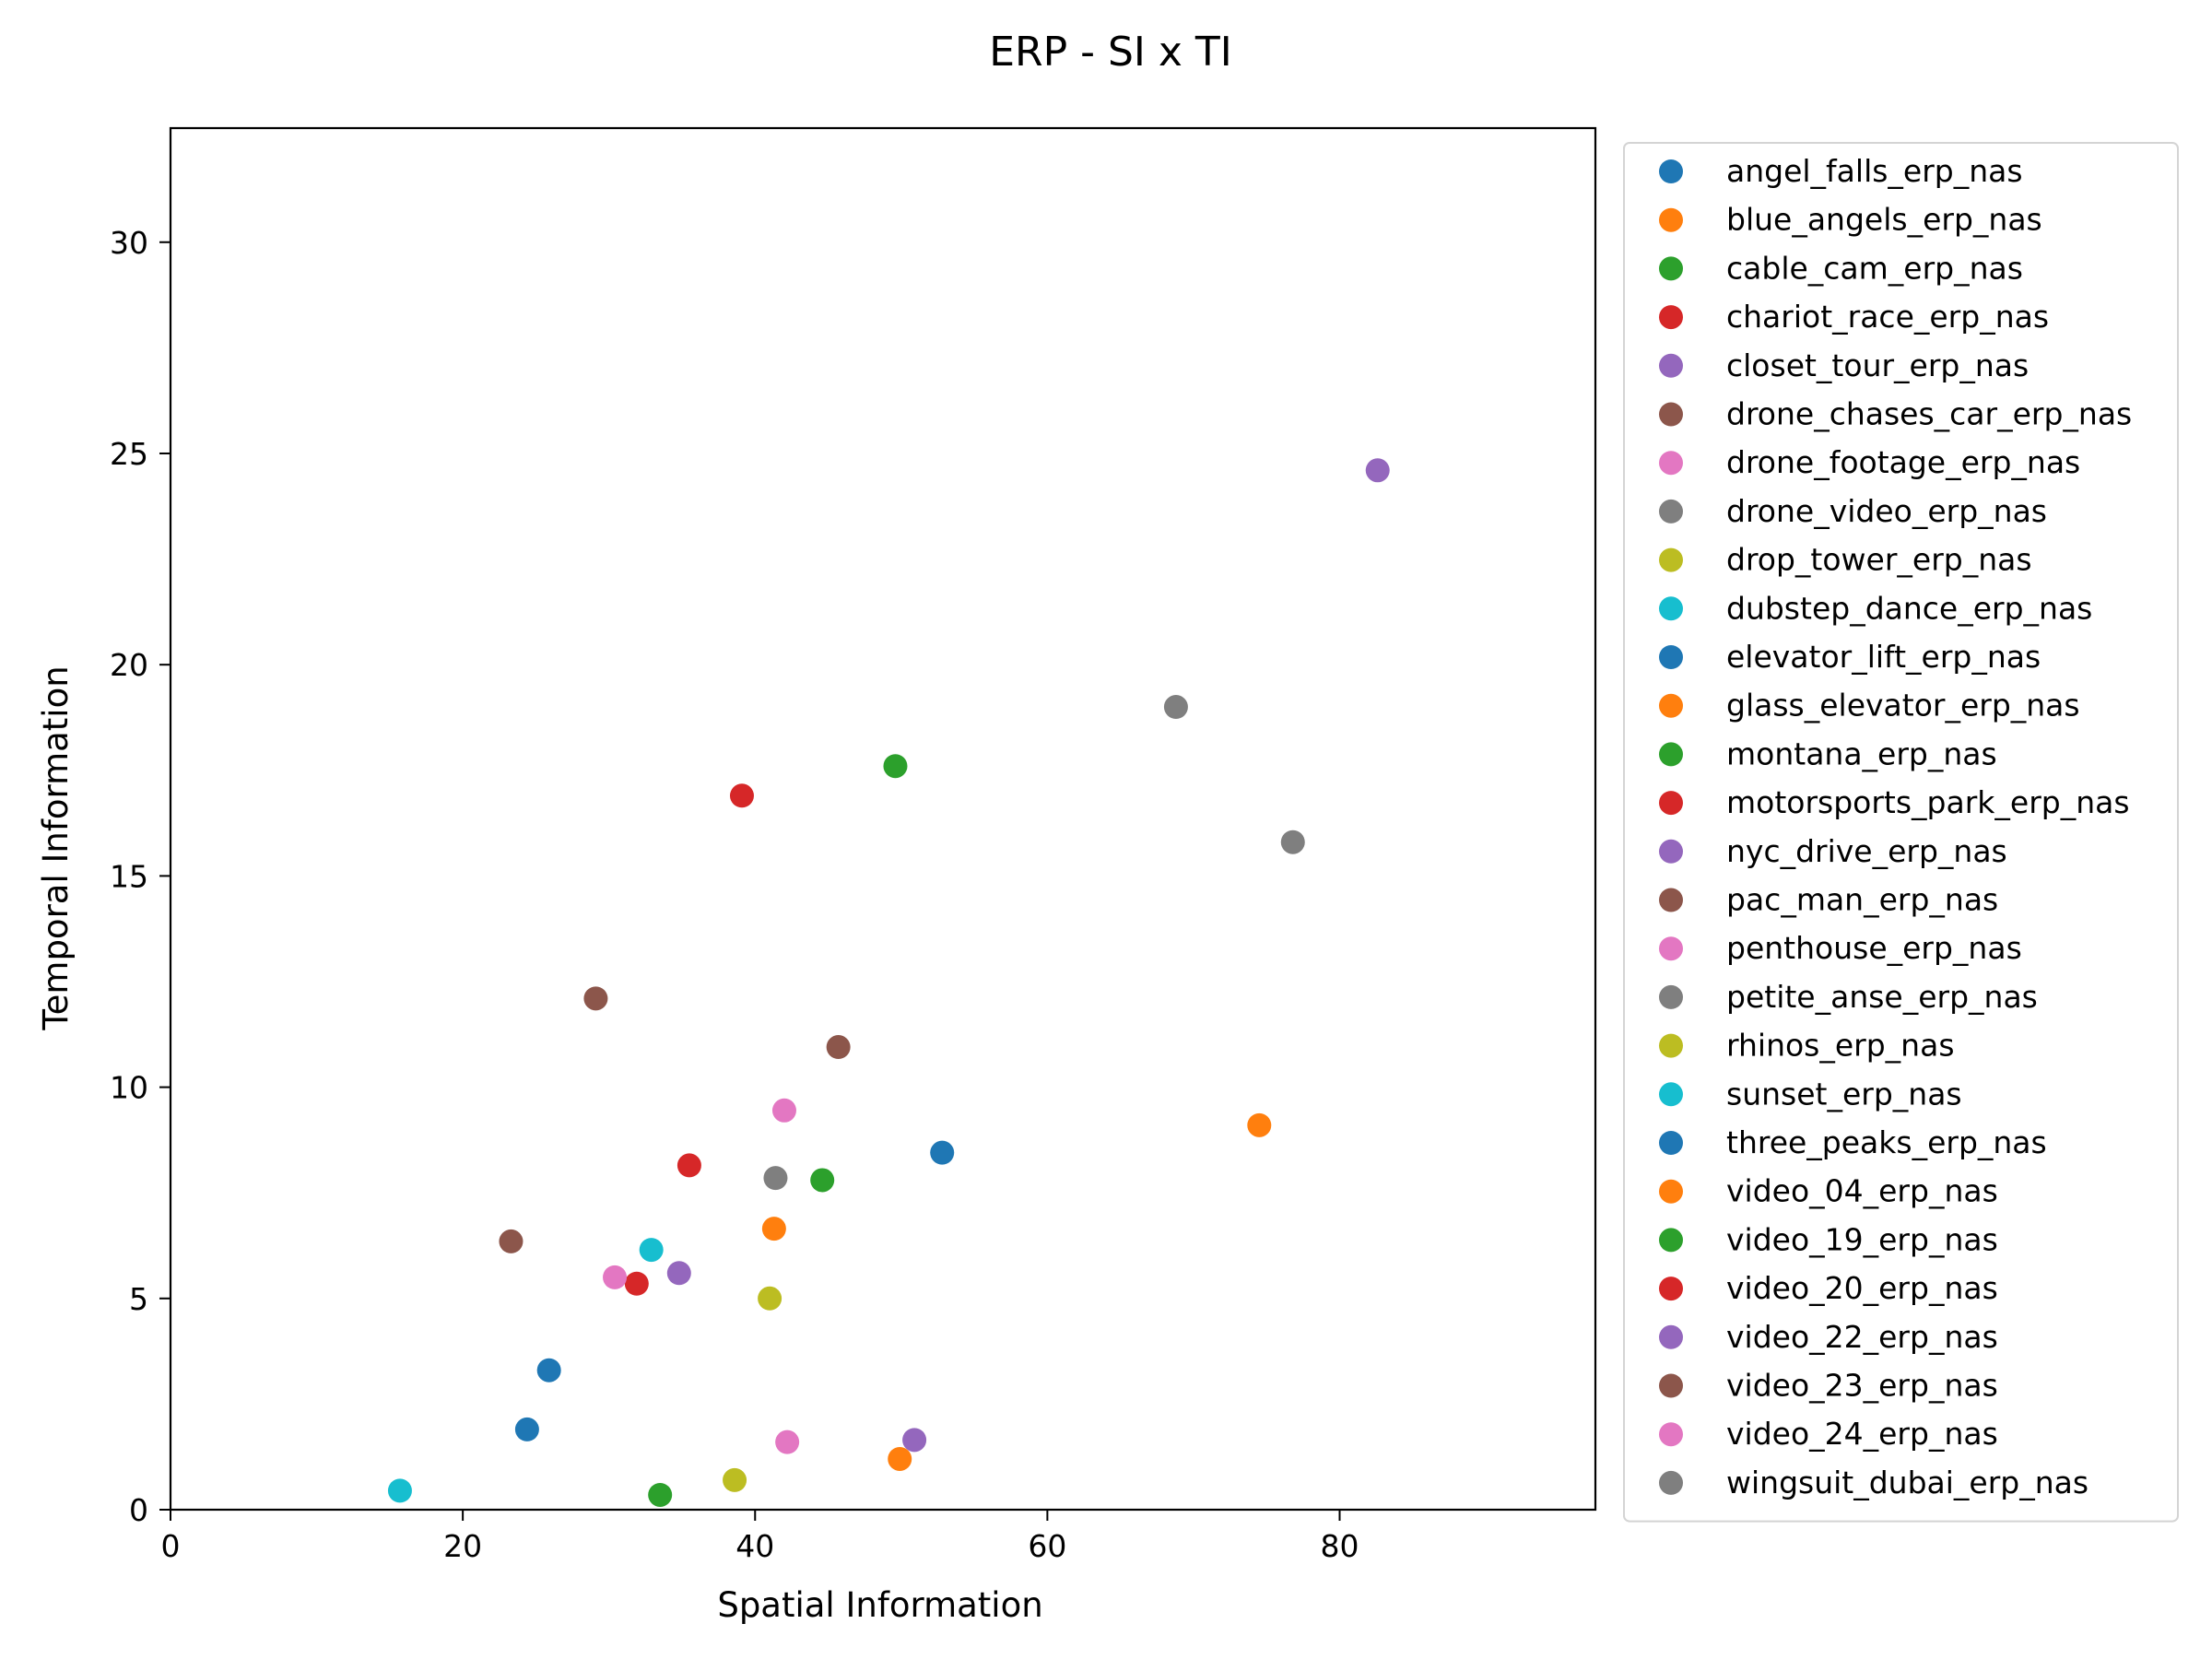 Image resolution: width=2212 pixels, height=1659 pixels. I want to click on legend-marker-nyc_drive_erp_nas, so click(1671, 851).